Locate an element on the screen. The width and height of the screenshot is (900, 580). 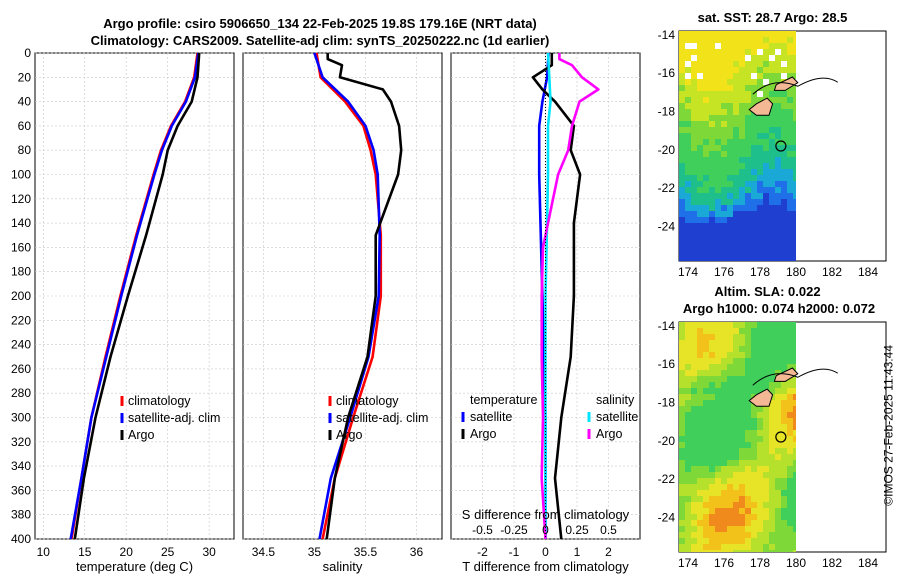
map-y-tick-label: -14 is located at coordinates (667, 326).